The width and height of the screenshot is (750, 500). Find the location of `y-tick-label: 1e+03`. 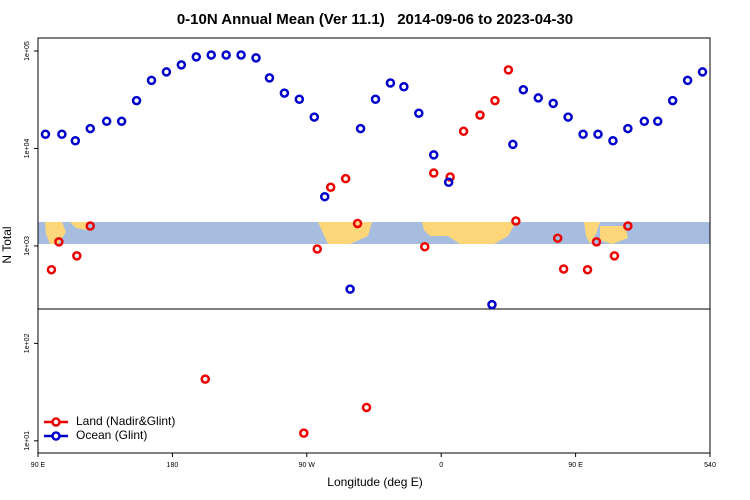

y-tick-label: 1e+03 is located at coordinates (27, 246).